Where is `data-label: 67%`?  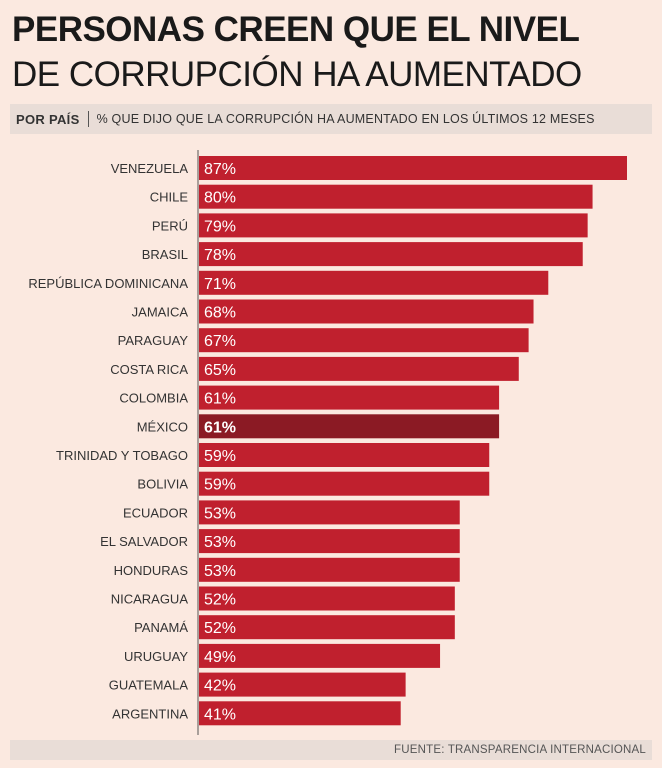
data-label: 67% is located at coordinates (220, 341).